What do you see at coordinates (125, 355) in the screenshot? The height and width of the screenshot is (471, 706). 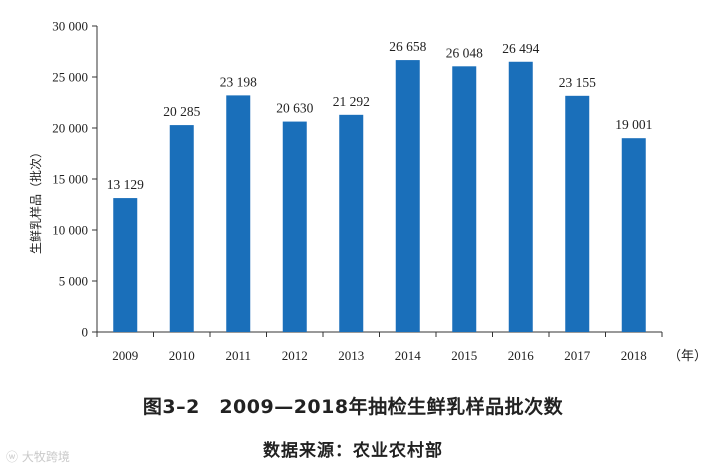 I see `x-tick-label: 2009` at bounding box center [125, 355].